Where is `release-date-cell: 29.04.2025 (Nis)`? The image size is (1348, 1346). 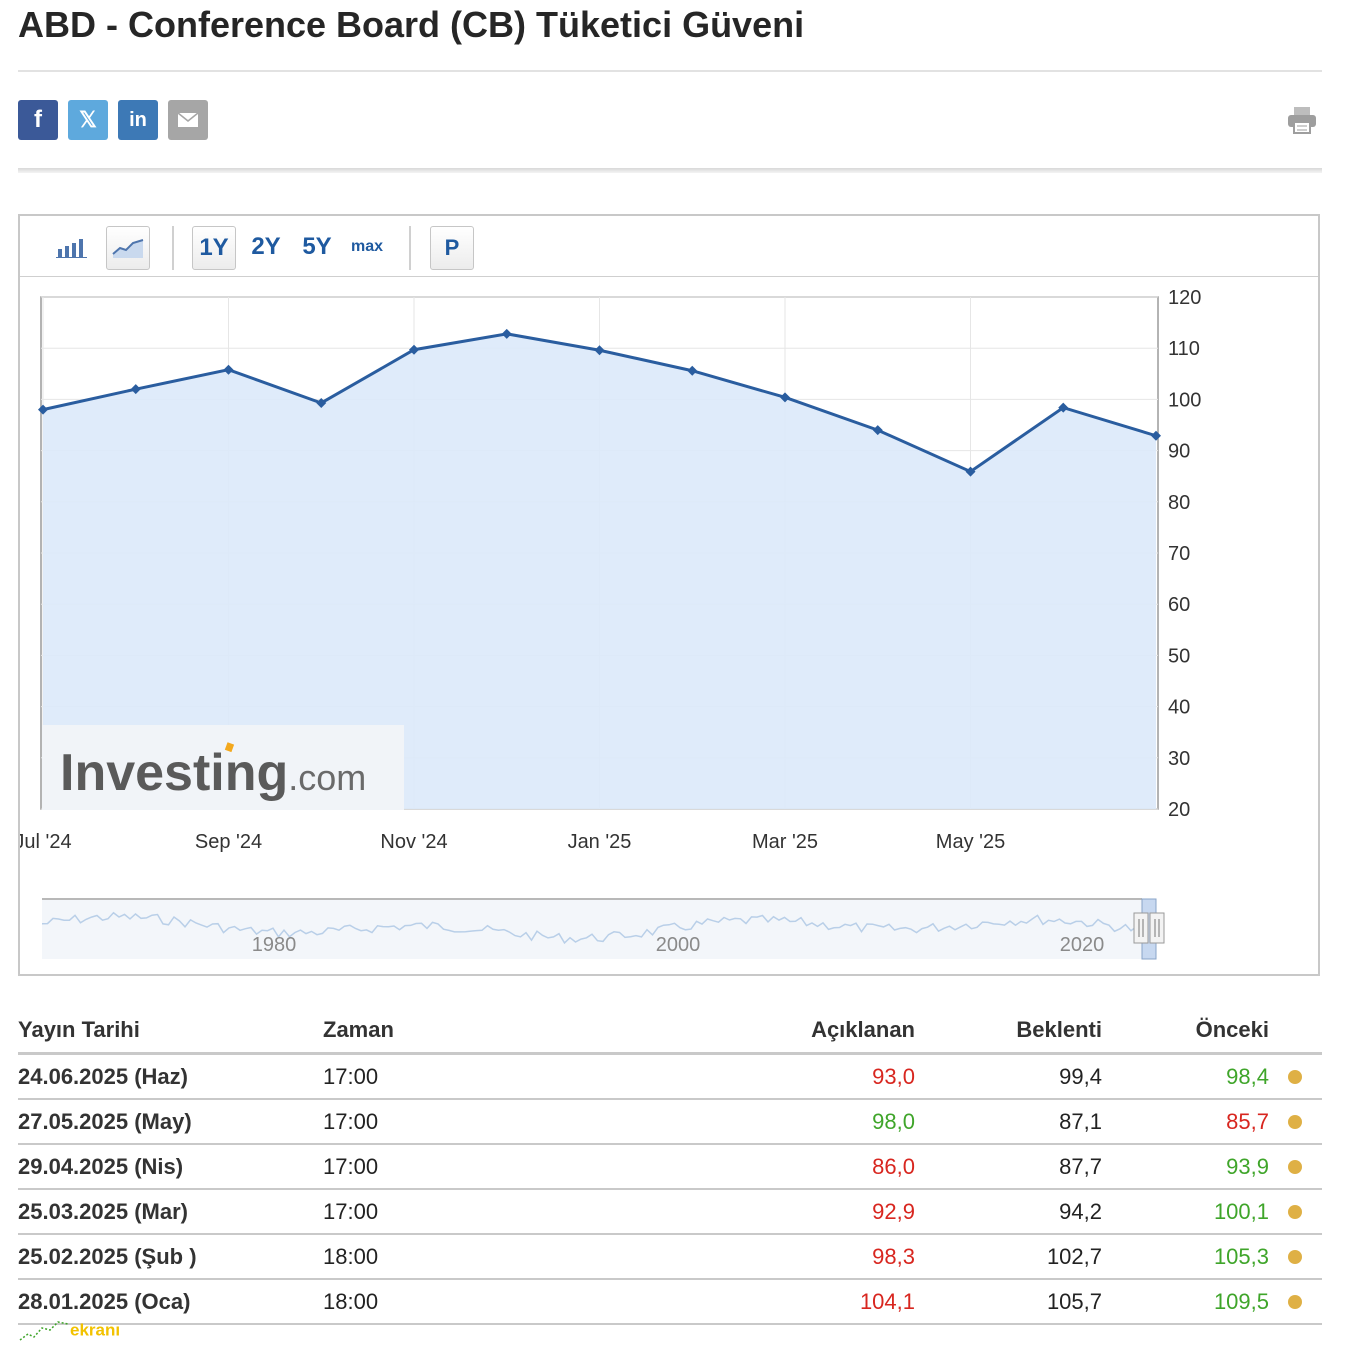
release-date-cell: 29.04.2025 (Nis) is located at coordinates (170, 1167).